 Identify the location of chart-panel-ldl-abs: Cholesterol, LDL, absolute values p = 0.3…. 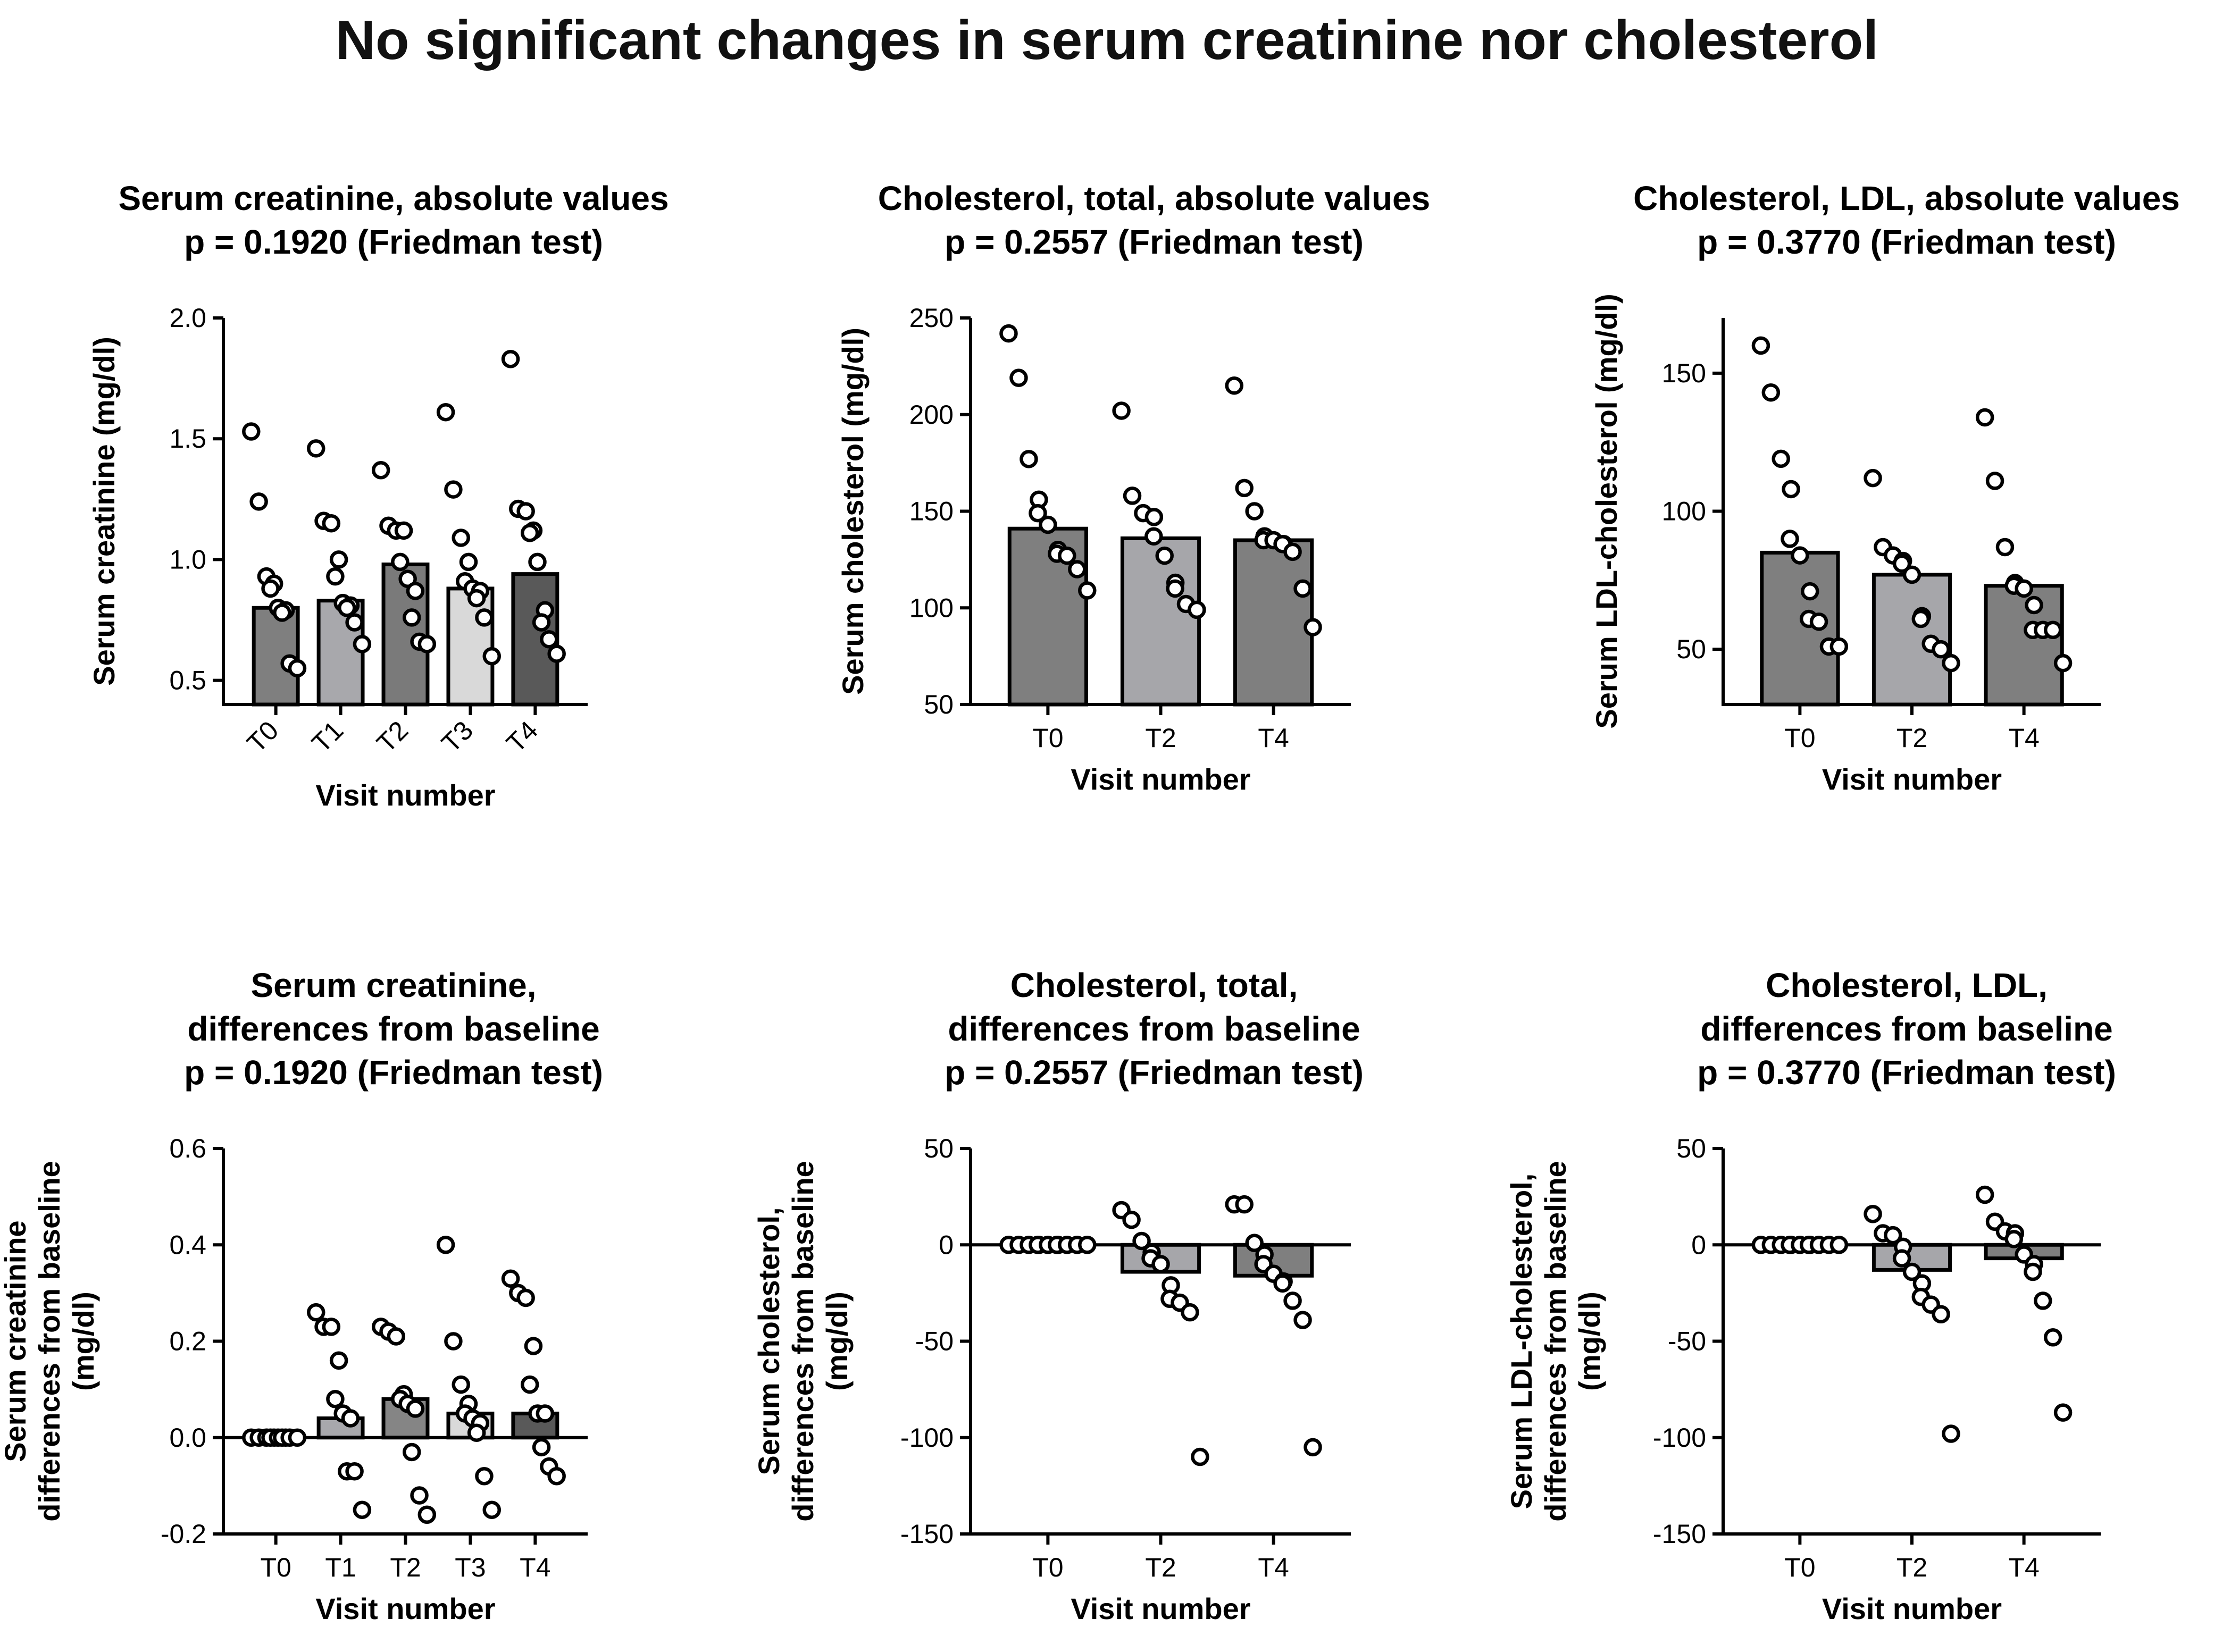
(1885, 487).